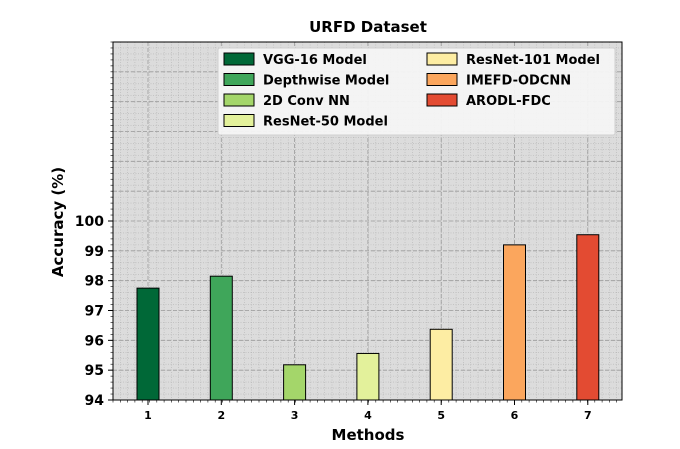 Image resolution: width=680 pixels, height=449 pixels. What do you see at coordinates (58, 222) in the screenshot?
I see `y-axis-label: Accuracy (%)` at bounding box center [58, 222].